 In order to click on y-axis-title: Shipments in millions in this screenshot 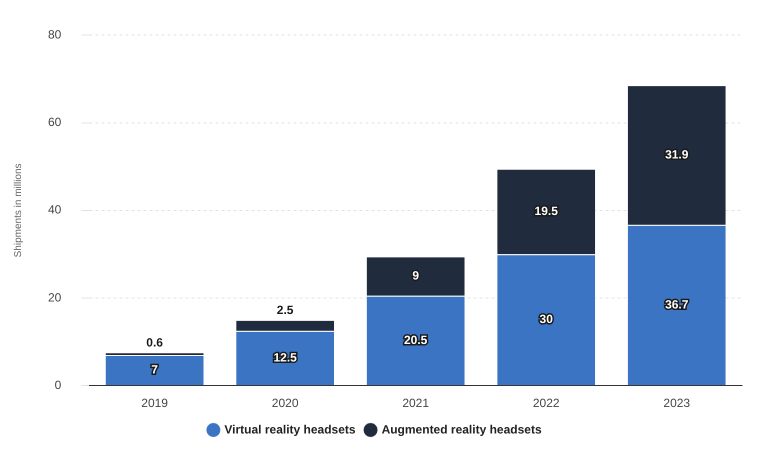, I will do `click(18, 210)`.